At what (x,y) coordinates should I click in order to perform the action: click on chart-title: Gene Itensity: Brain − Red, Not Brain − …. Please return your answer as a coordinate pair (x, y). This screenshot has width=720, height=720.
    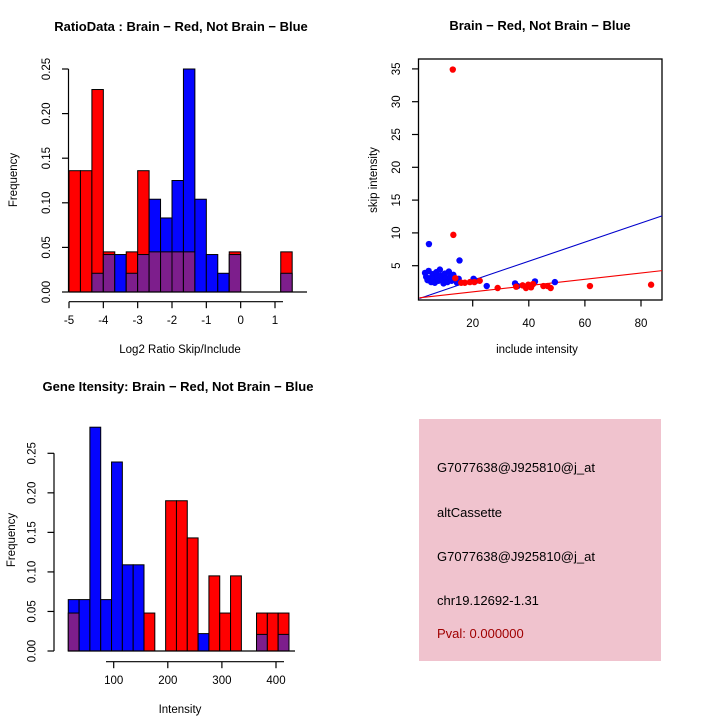
    Looking at the image, I should click on (178, 386).